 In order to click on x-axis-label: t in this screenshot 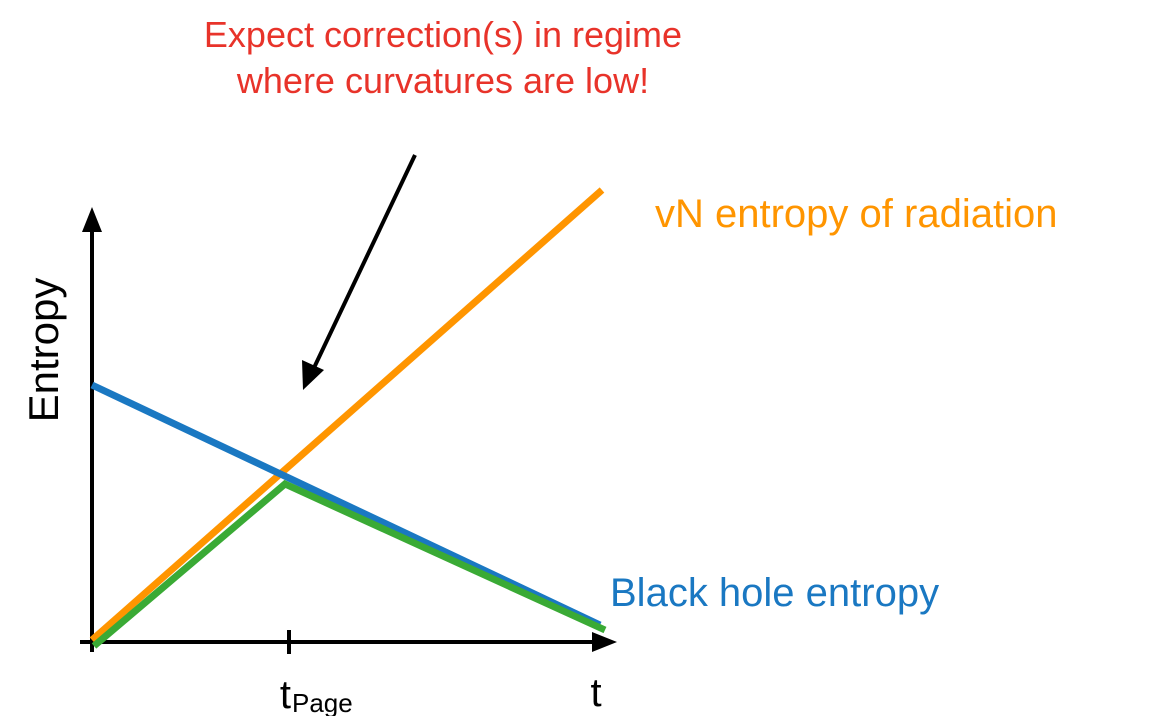, I will do `click(595, 693)`.